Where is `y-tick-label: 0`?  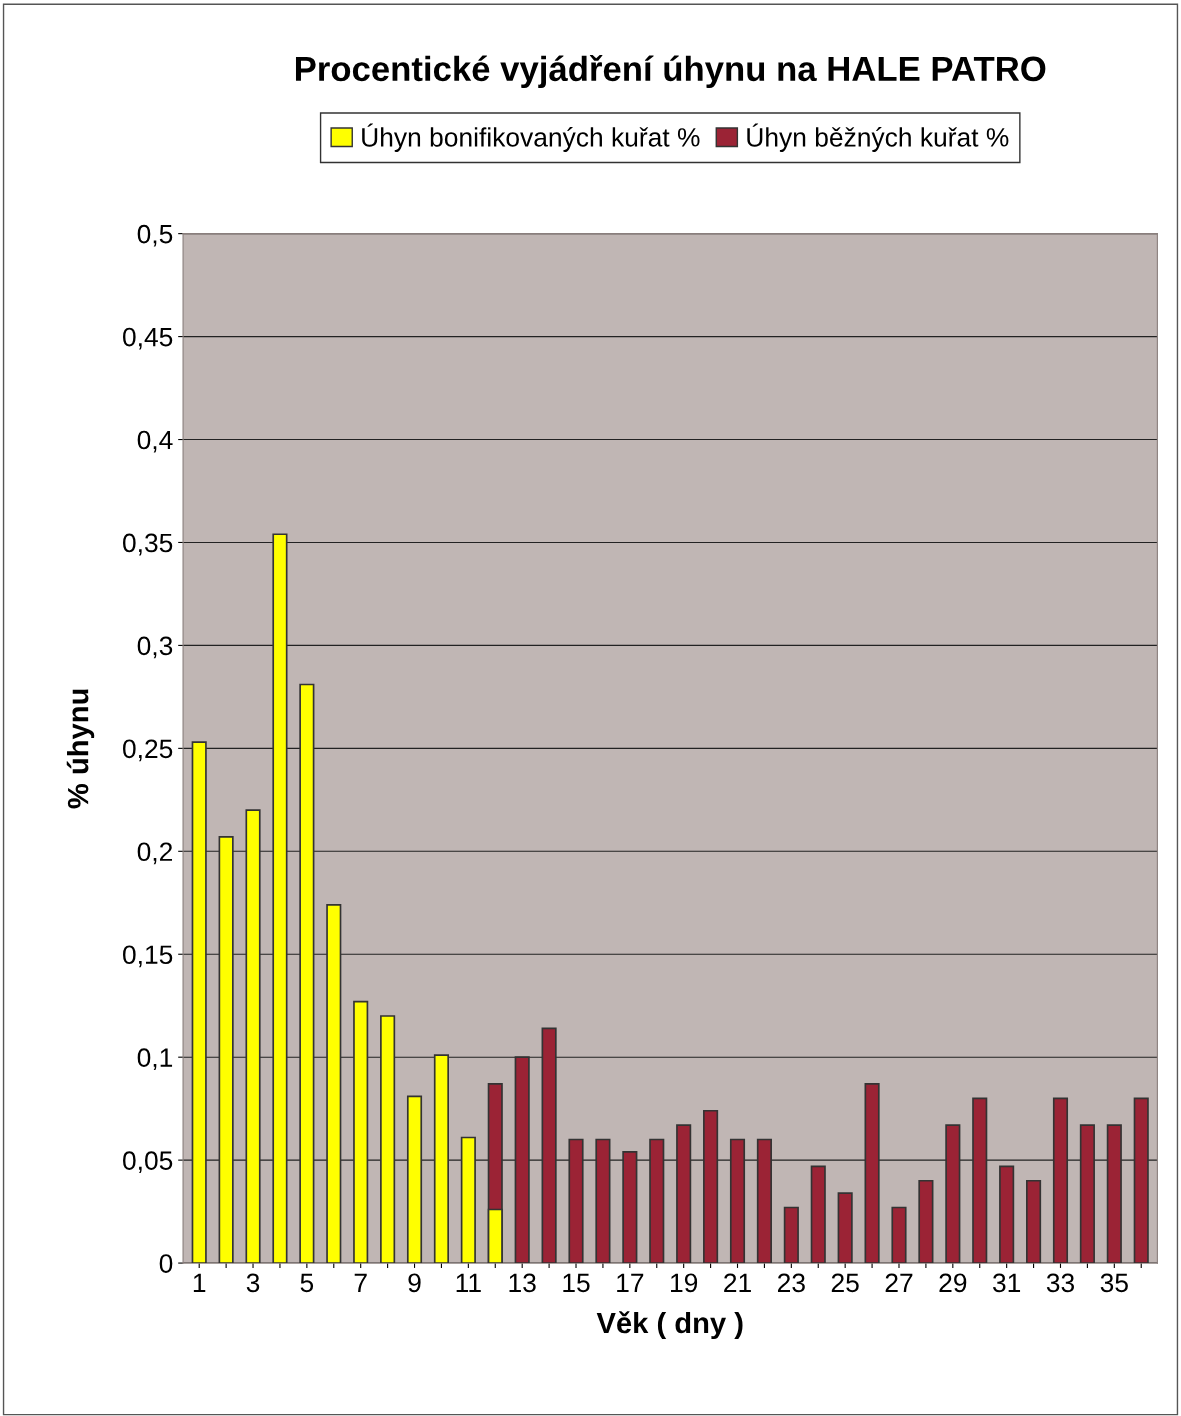 y-tick-label: 0 is located at coordinates (166, 1263).